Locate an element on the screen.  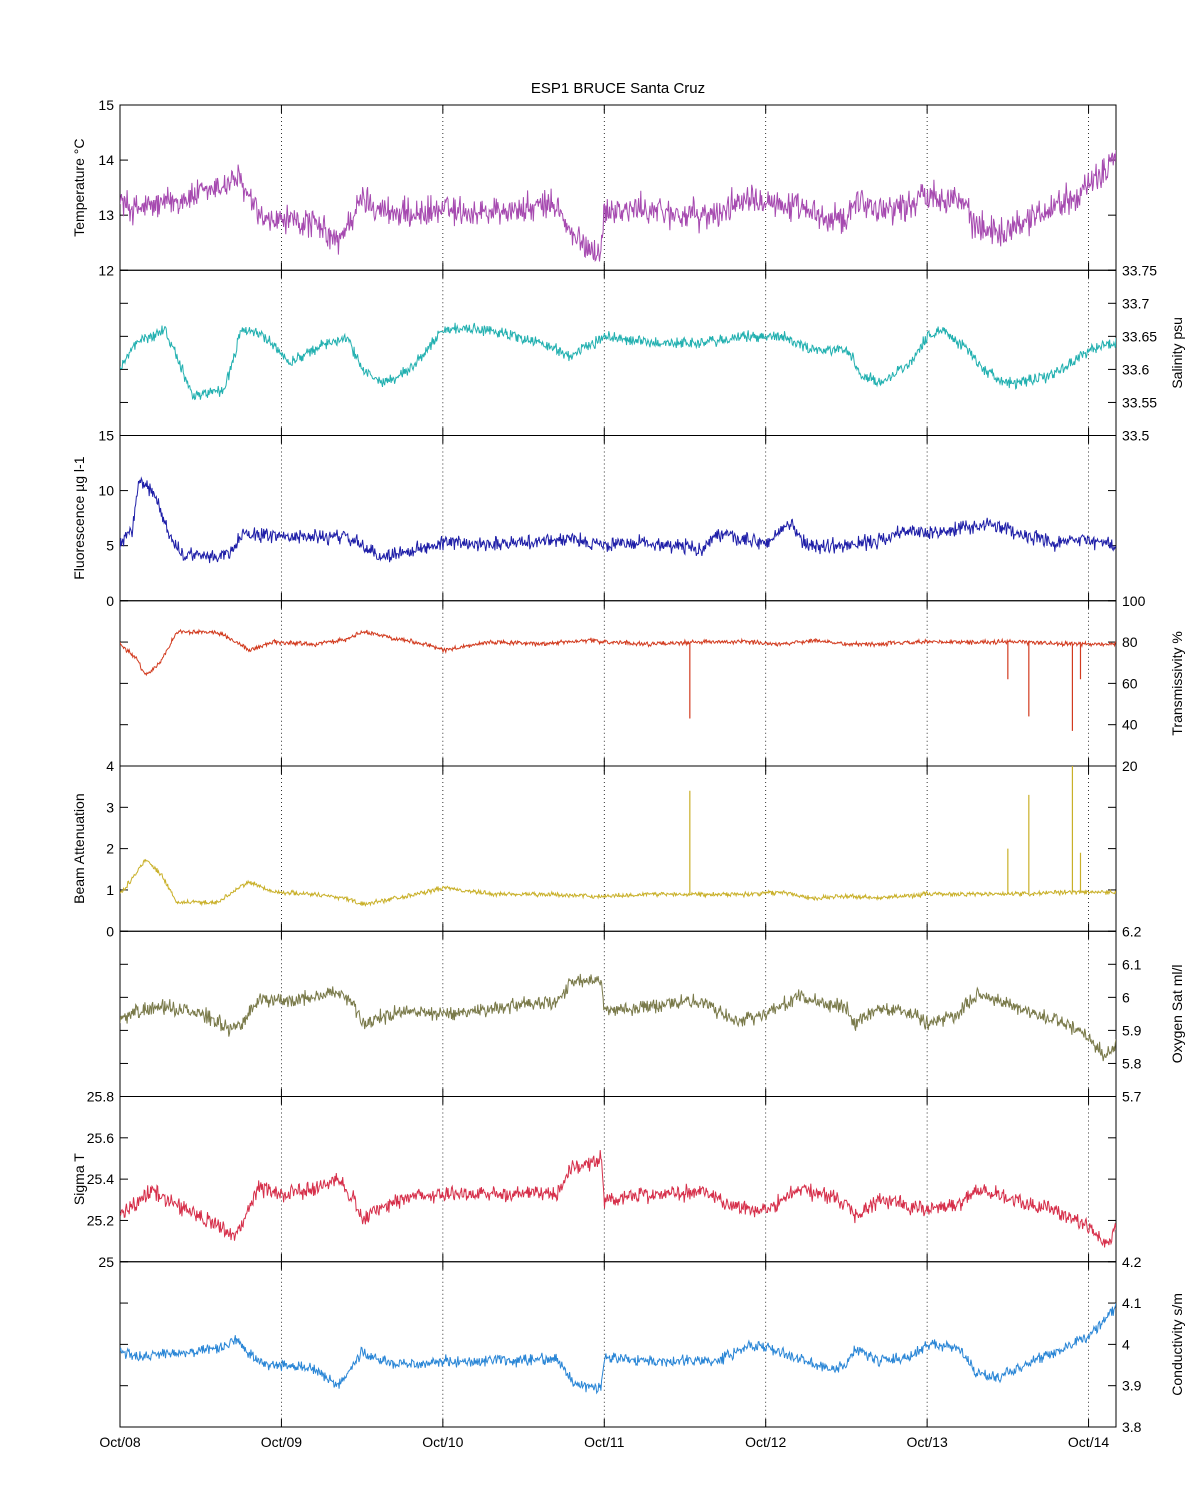
y-tick-label: 6.1 is located at coordinates (1132, 964).